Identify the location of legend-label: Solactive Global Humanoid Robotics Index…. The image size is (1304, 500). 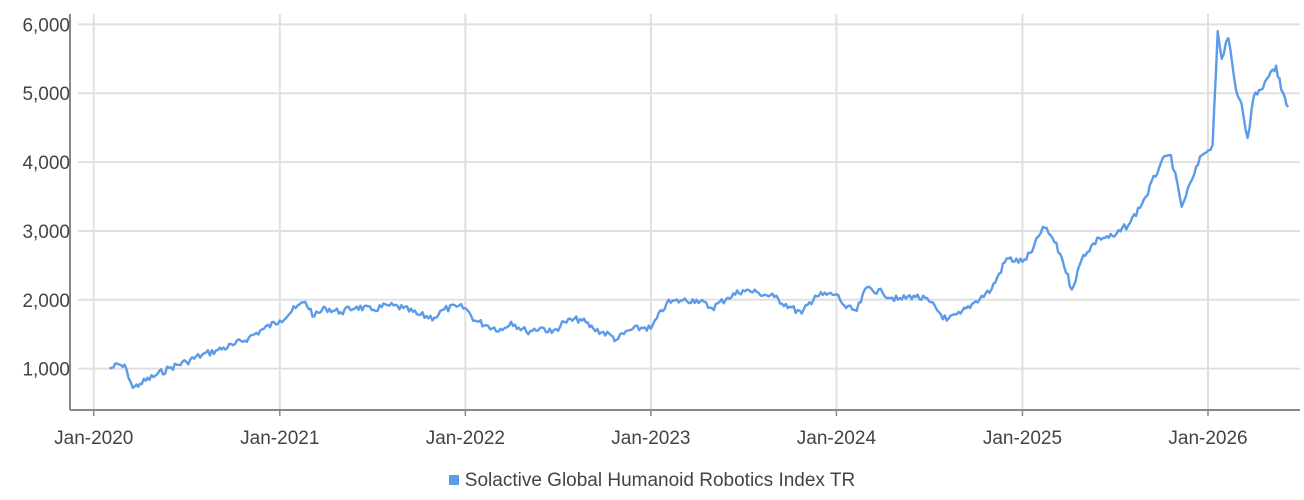
(660, 480).